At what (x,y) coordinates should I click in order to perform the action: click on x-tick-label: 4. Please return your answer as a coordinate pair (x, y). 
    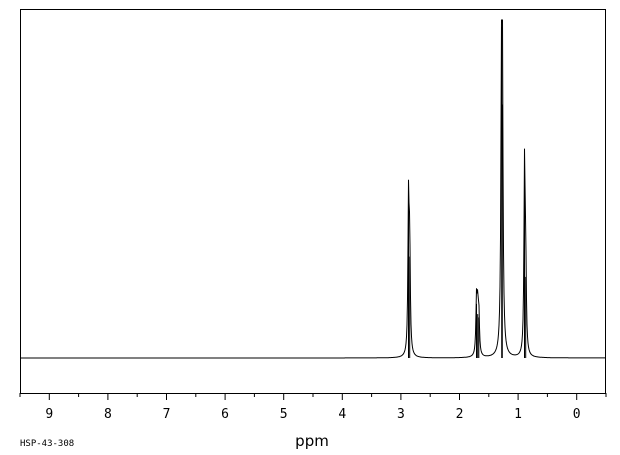
    Looking at the image, I should click on (342, 414).